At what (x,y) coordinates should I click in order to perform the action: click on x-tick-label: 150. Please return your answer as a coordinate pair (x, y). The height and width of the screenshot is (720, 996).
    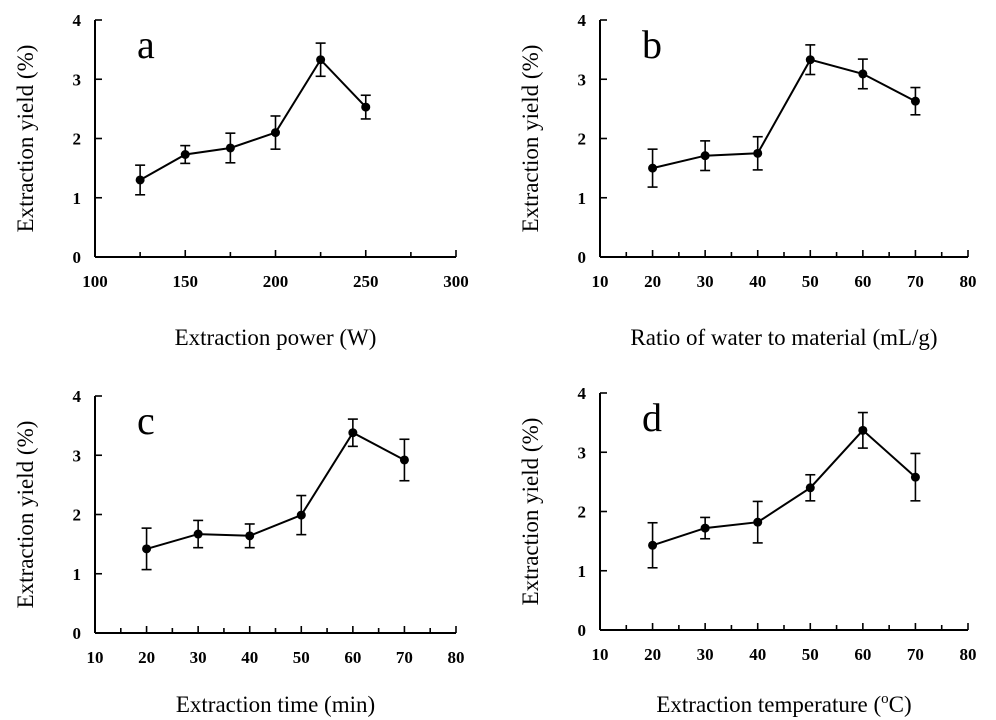
    Looking at the image, I should click on (186, 281).